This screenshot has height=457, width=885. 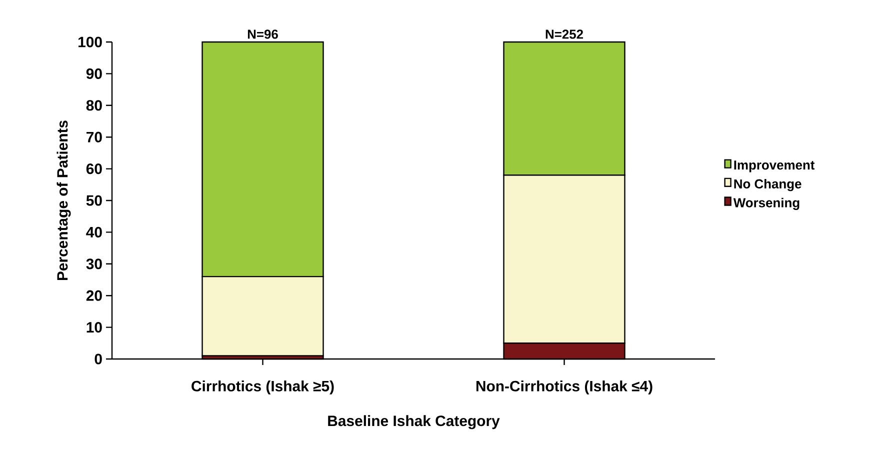 What do you see at coordinates (90, 42) in the screenshot?
I see `y-tick-label: 100` at bounding box center [90, 42].